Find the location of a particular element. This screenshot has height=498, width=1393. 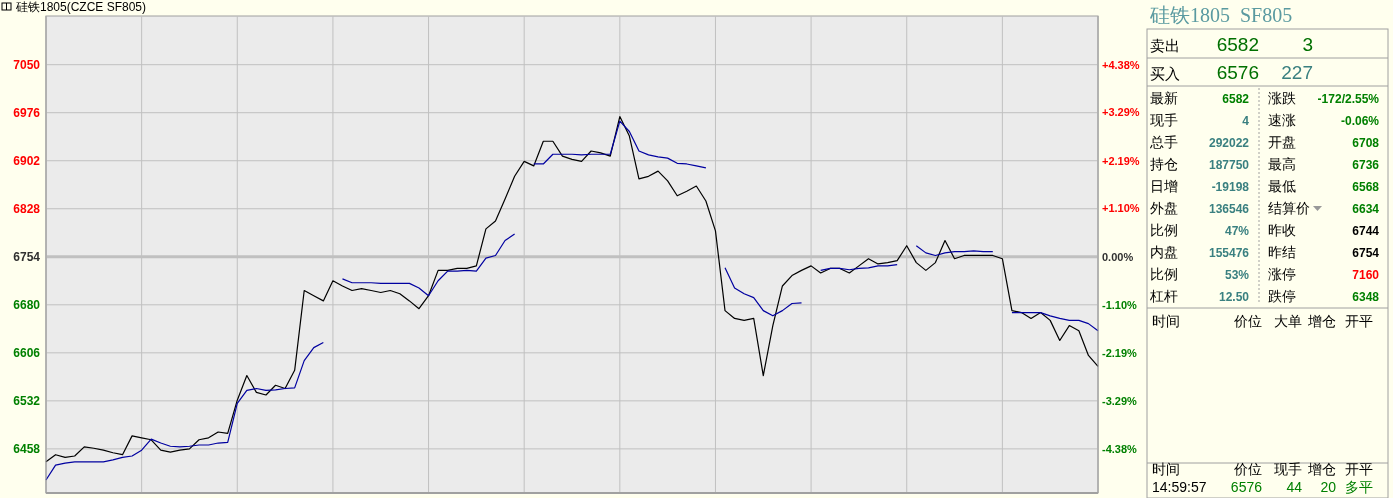

y-tick-label: 6680 is located at coordinates (27, 305).